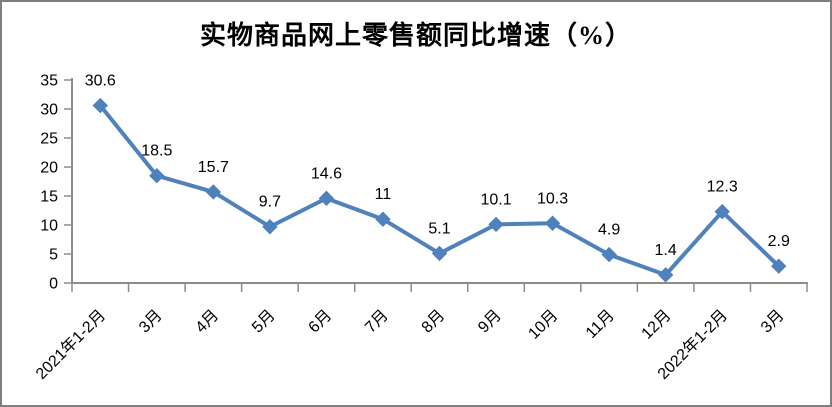  I want to click on x-axis-tick-label: 11月, so click(600, 324).